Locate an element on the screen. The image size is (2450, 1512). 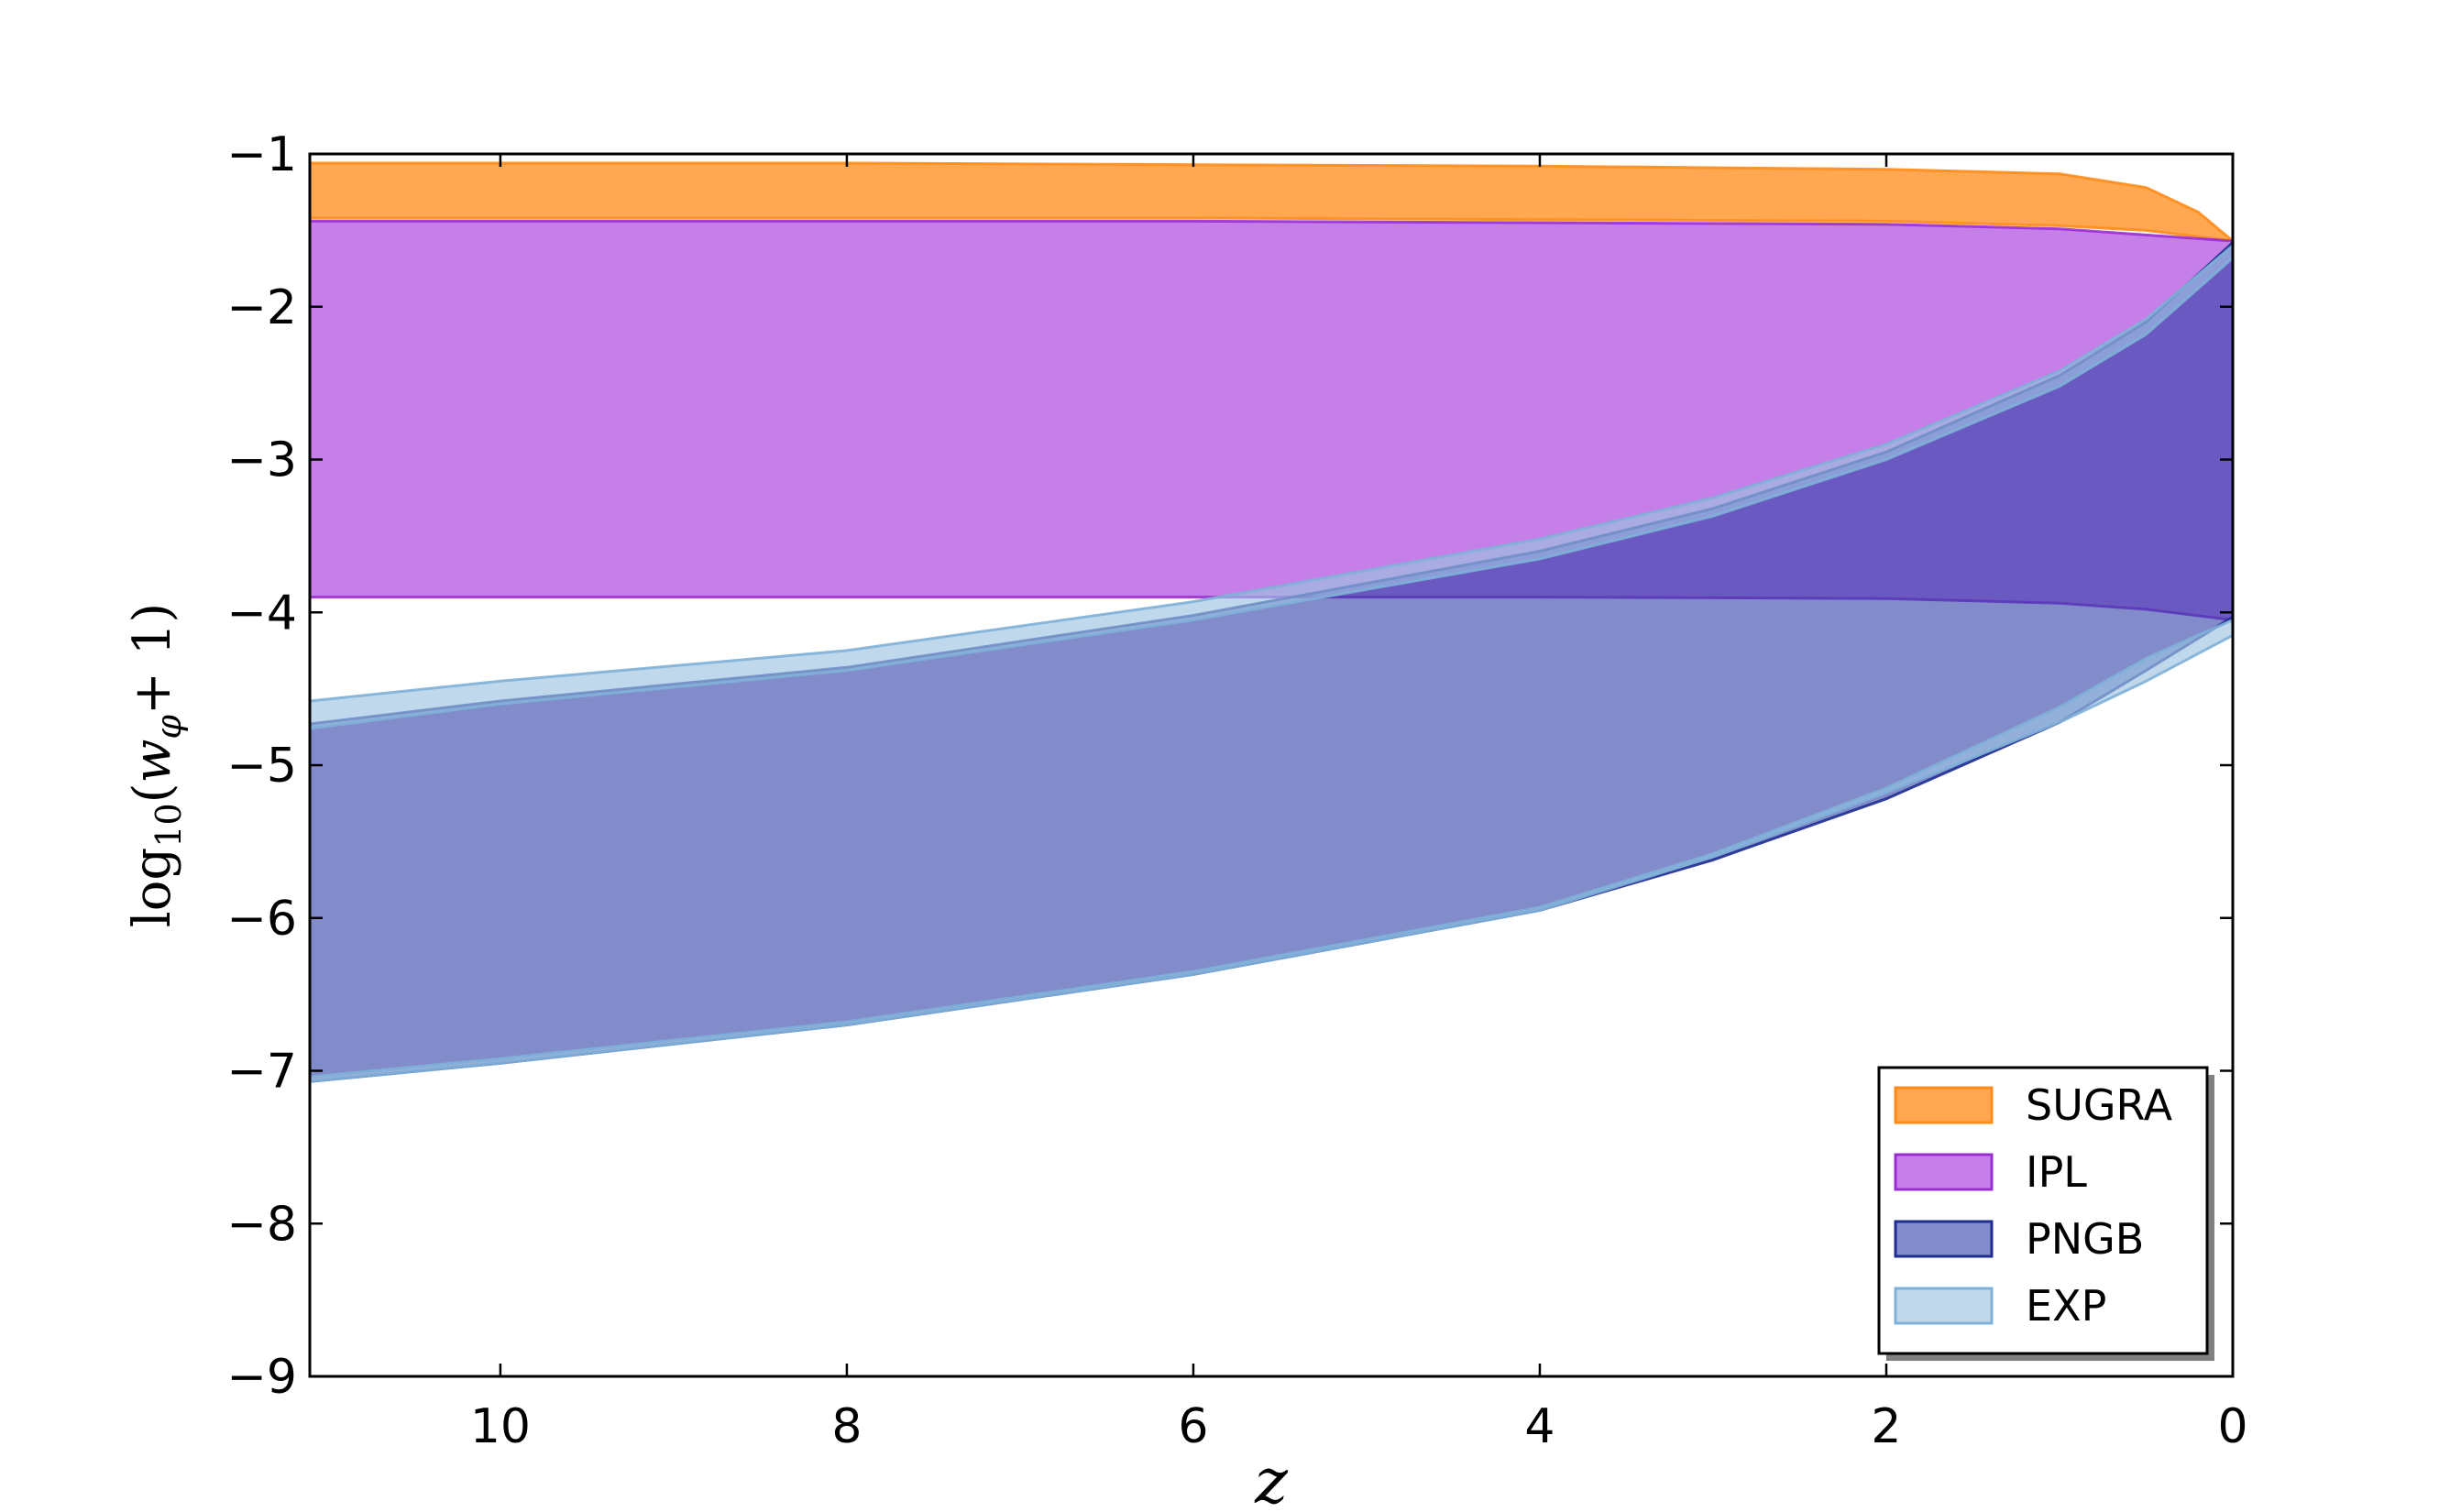
y-label-var-sub: φ is located at coordinates (168, 727).